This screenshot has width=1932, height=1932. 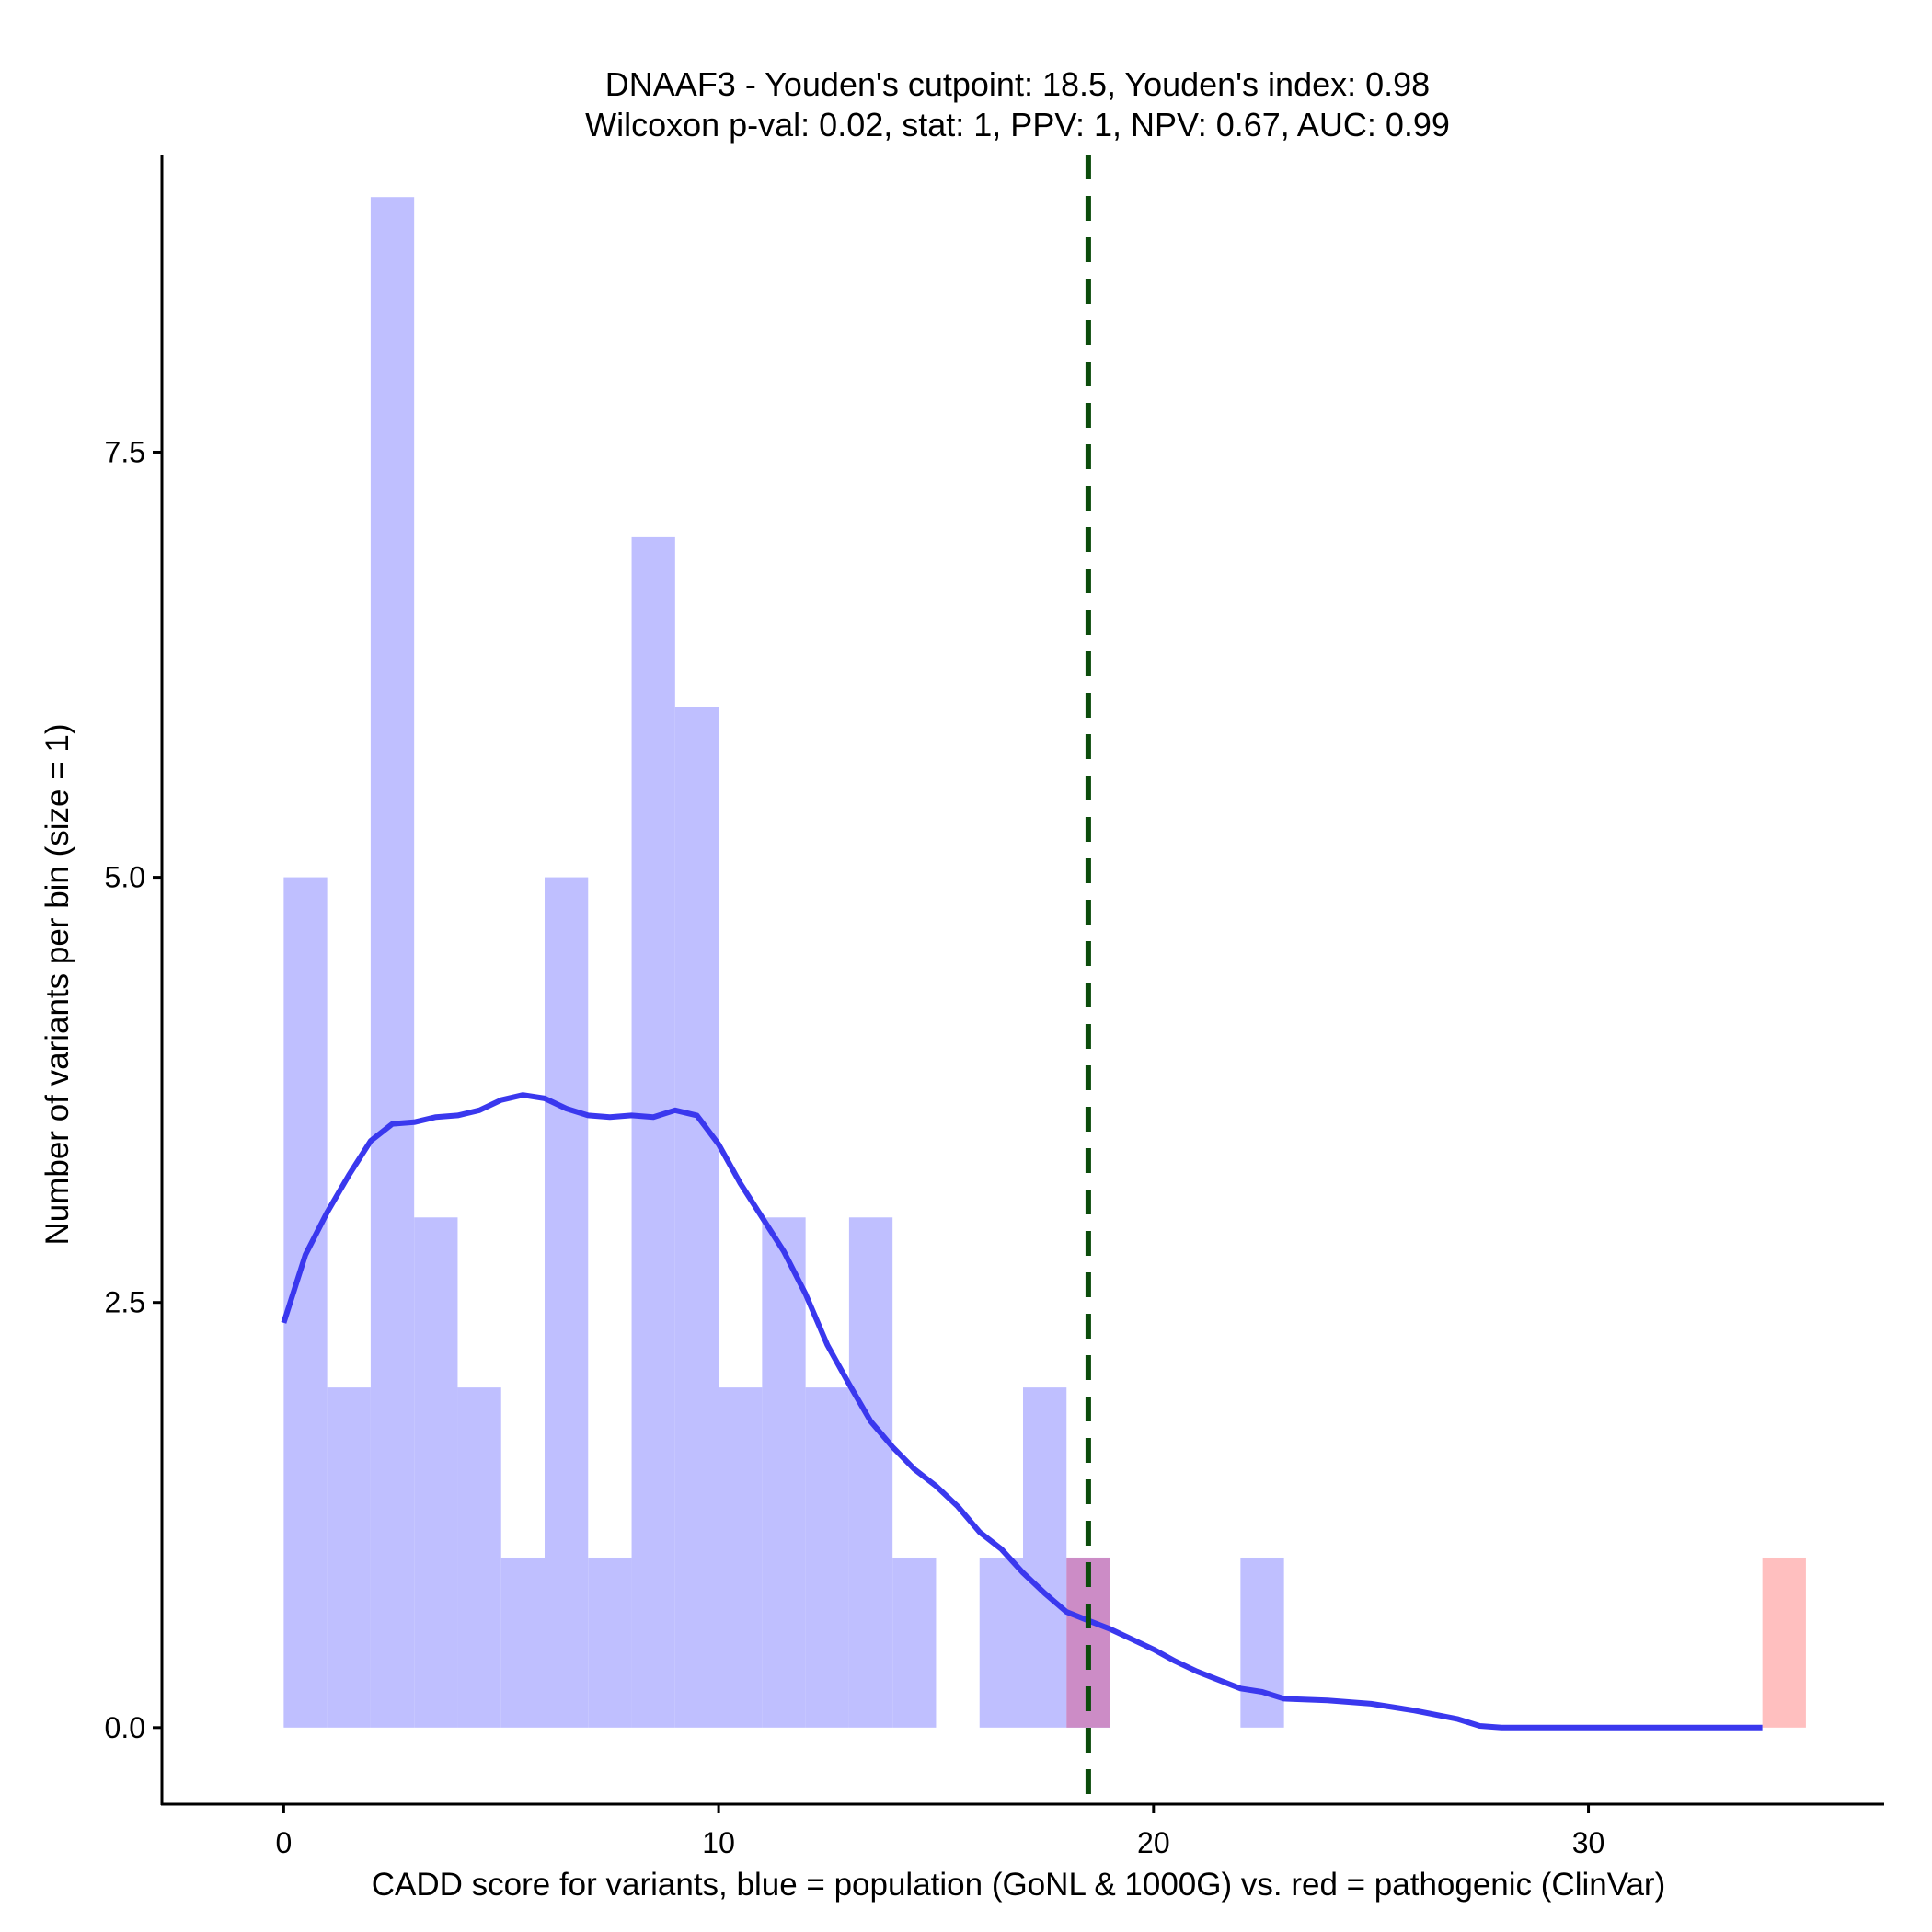 I want to click on x-tick-label-0: 0, so click(x=283, y=1842).